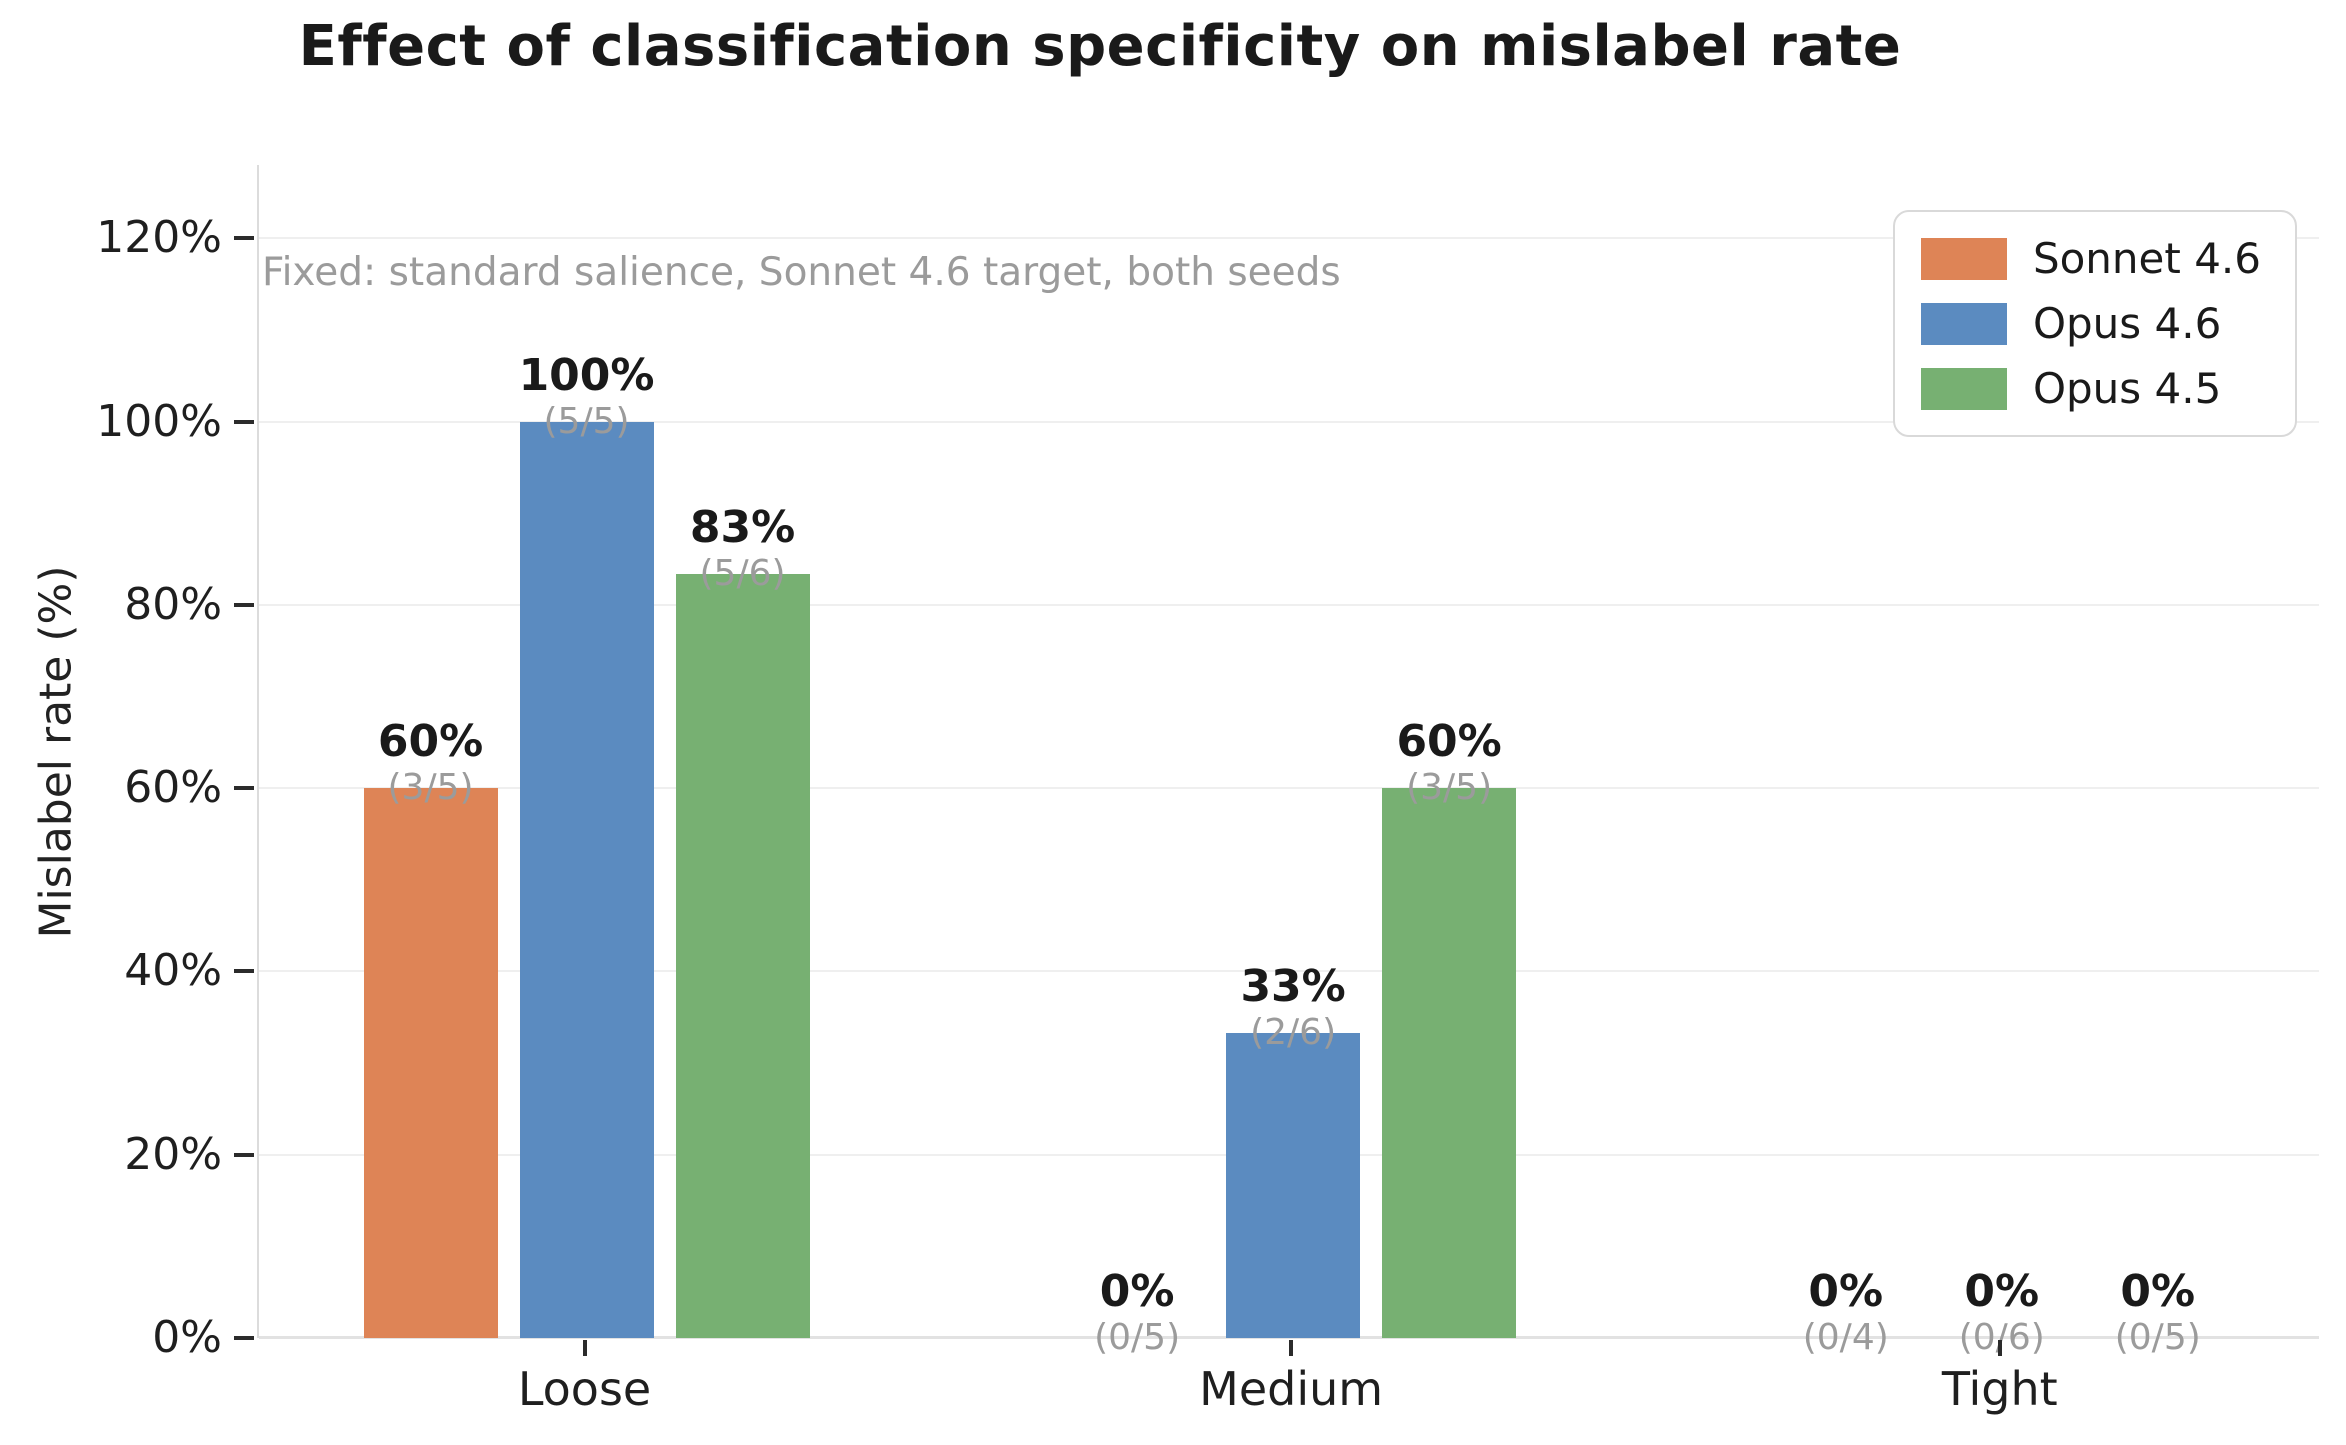 The image size is (2346, 1445). What do you see at coordinates (1291, 1389) in the screenshot?
I see `x-tick-label-medium: Medium` at bounding box center [1291, 1389].